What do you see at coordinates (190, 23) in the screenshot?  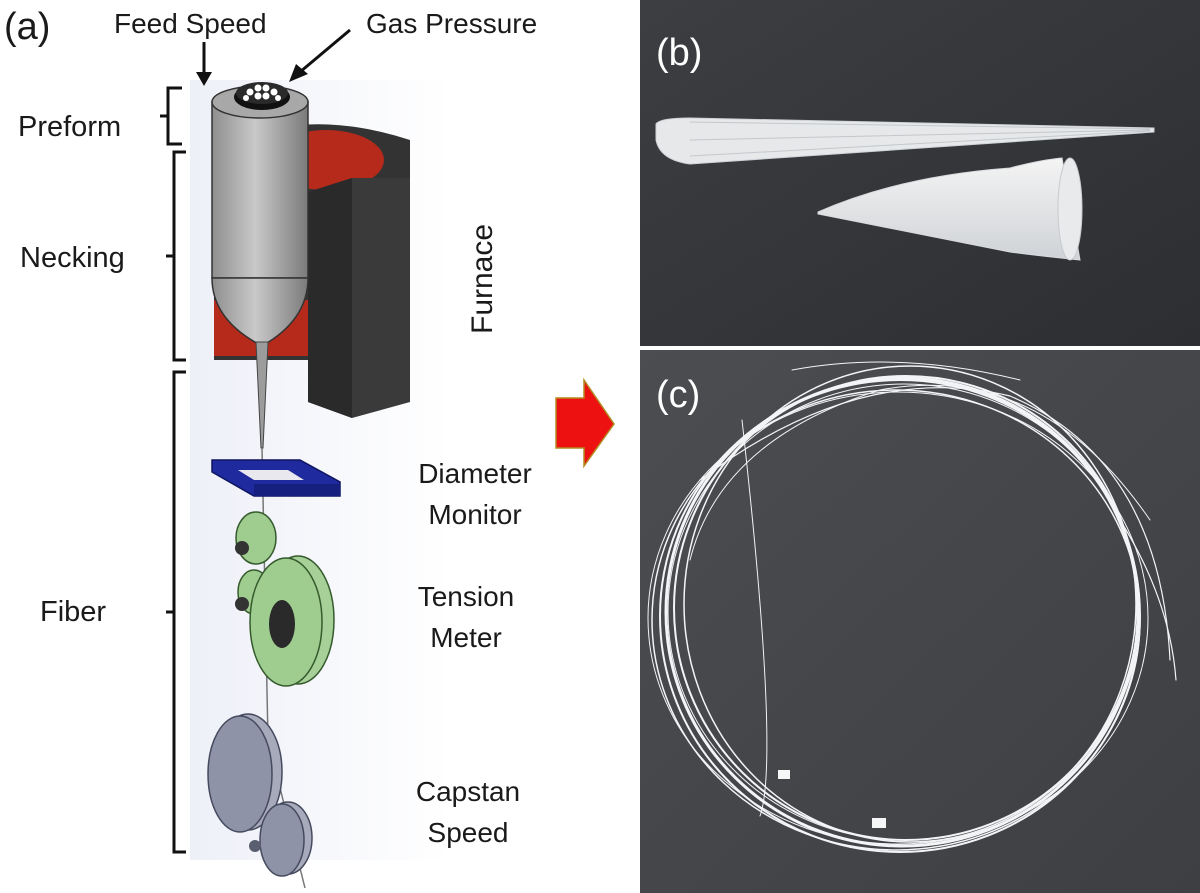 I see `feed-speed-label: Feed Speed` at bounding box center [190, 23].